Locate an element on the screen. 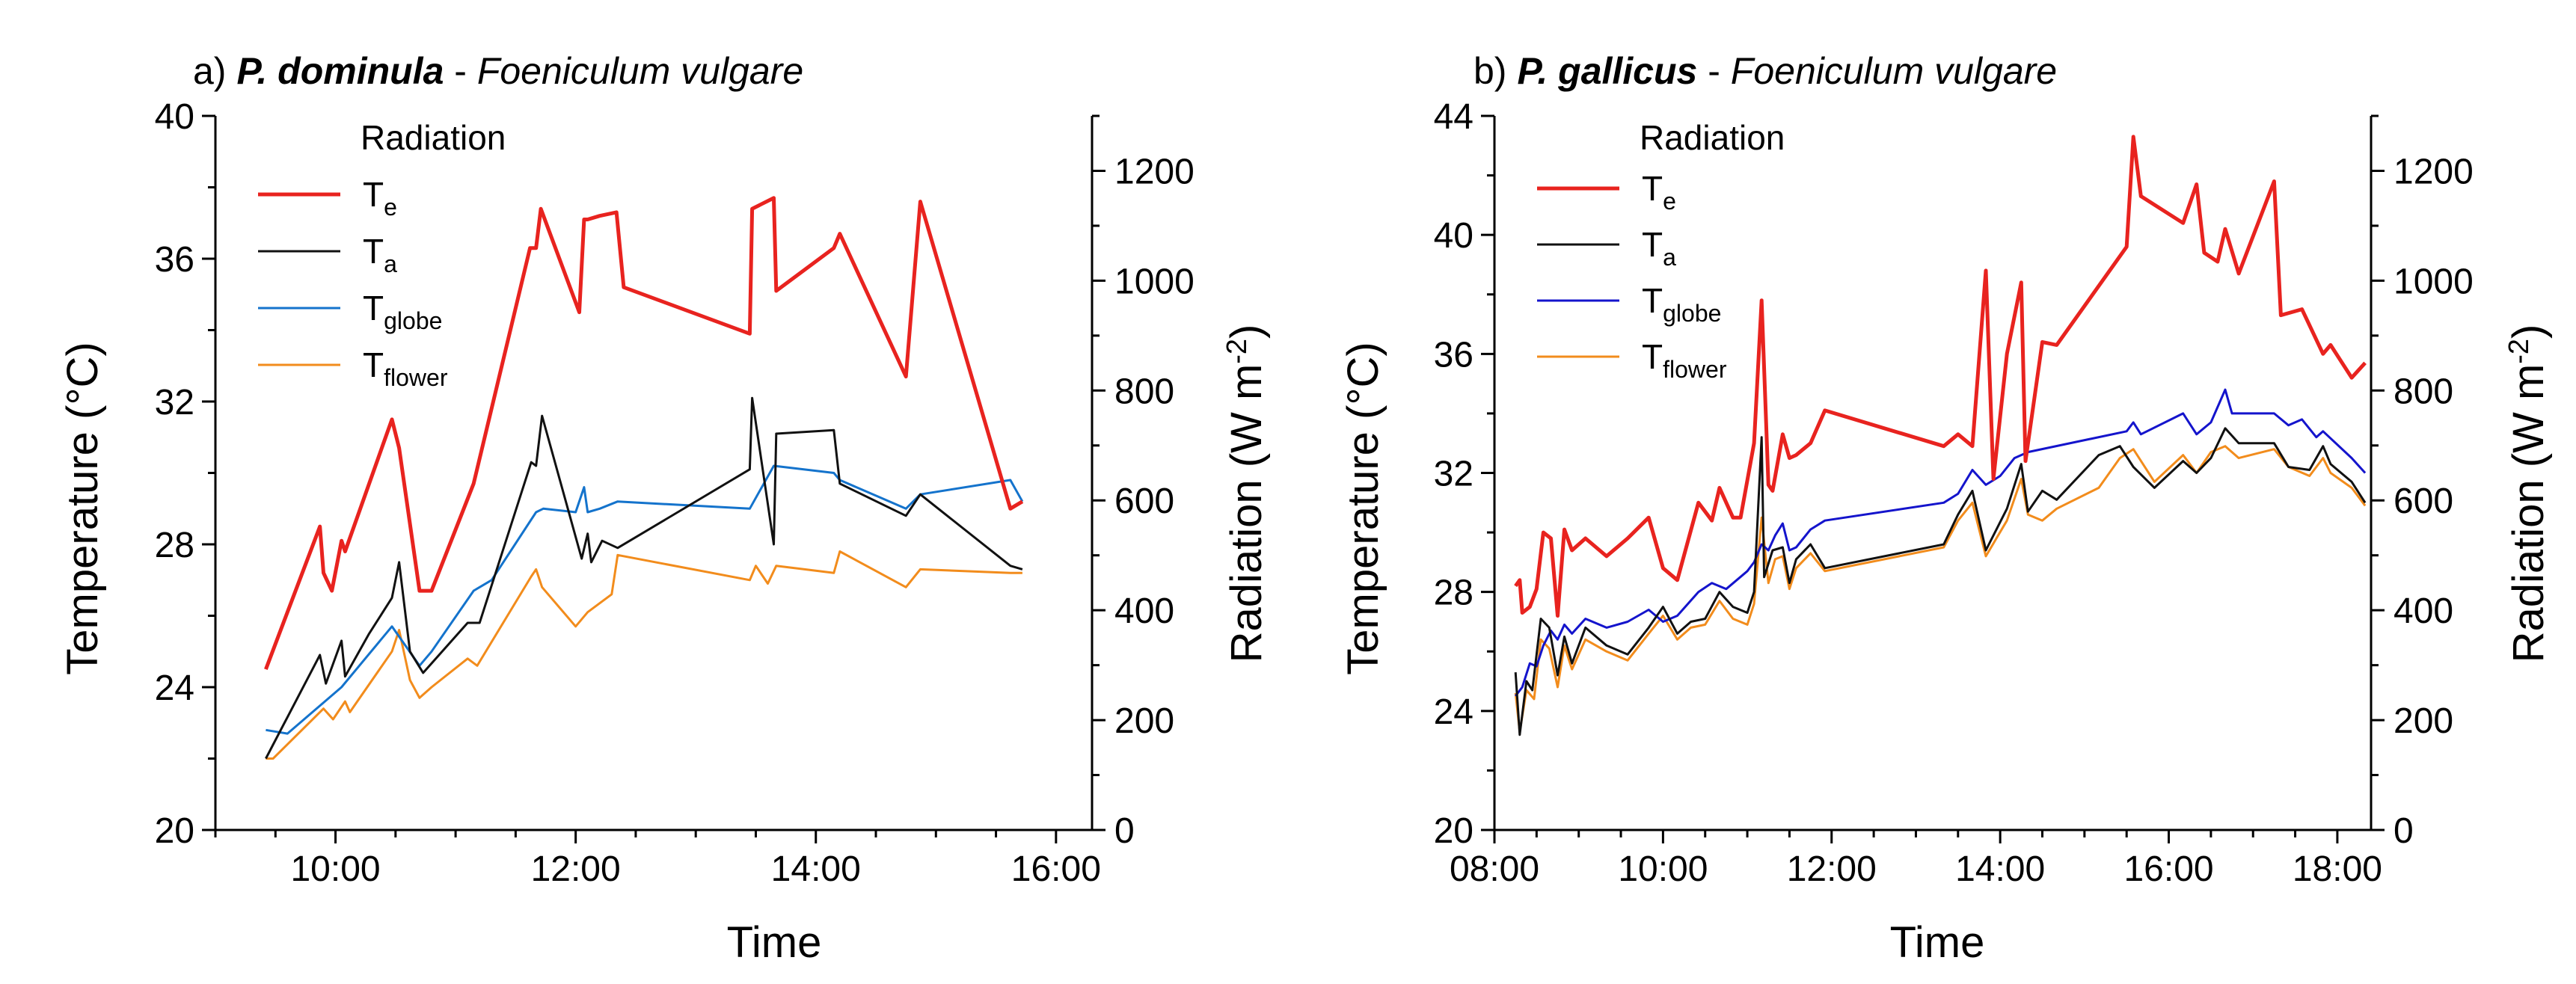 This screenshot has width=2576, height=984. panel-b-y-tick-label: 24 is located at coordinates (1453, 712).